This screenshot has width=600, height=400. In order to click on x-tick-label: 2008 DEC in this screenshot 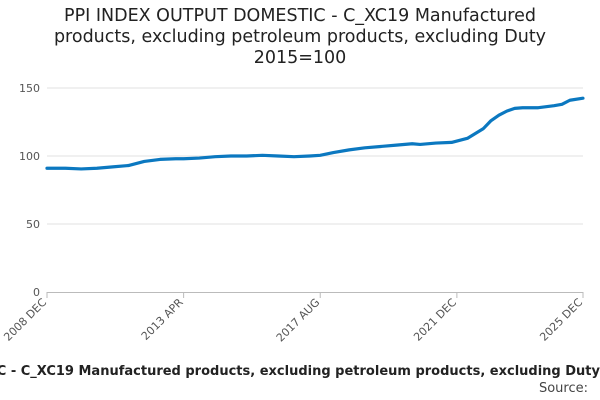, I will do `click(25, 320)`.